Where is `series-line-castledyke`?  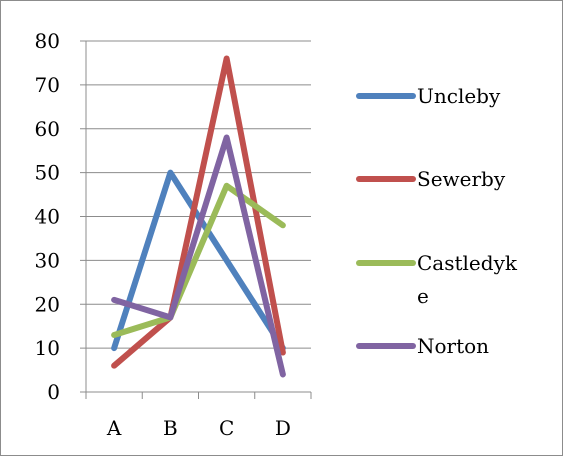 series-line-castledyke is located at coordinates (198, 260).